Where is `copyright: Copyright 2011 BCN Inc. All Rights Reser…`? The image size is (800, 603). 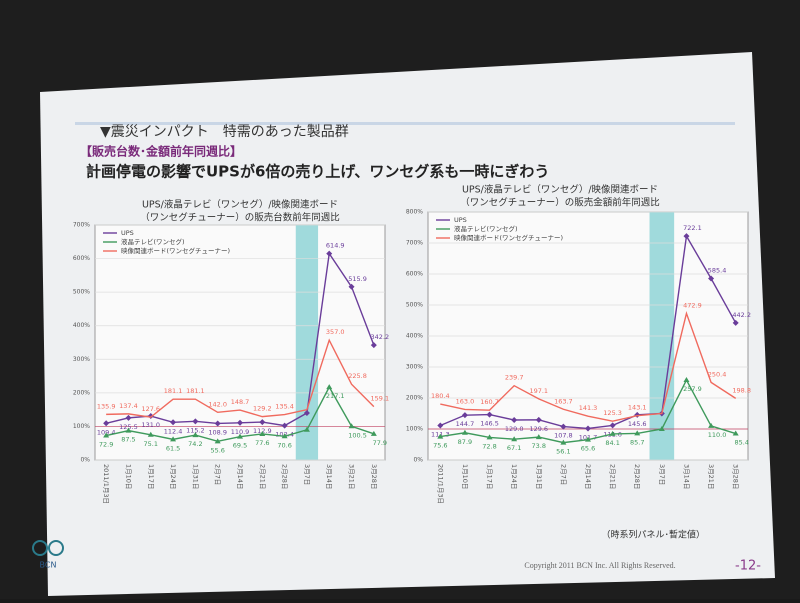
copyright: Copyright 2011 BCN Inc. All Rights Reser… is located at coordinates (599, 565).